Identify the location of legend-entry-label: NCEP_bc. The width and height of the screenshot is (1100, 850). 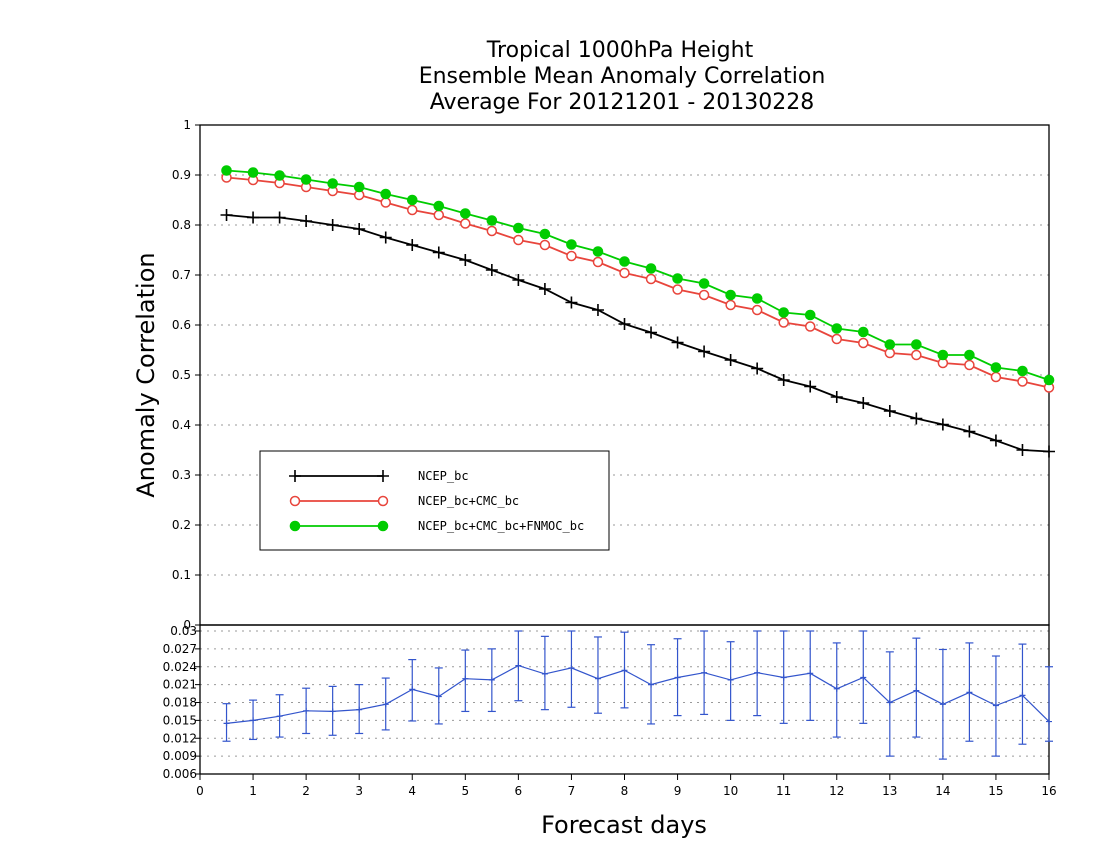
(443, 476).